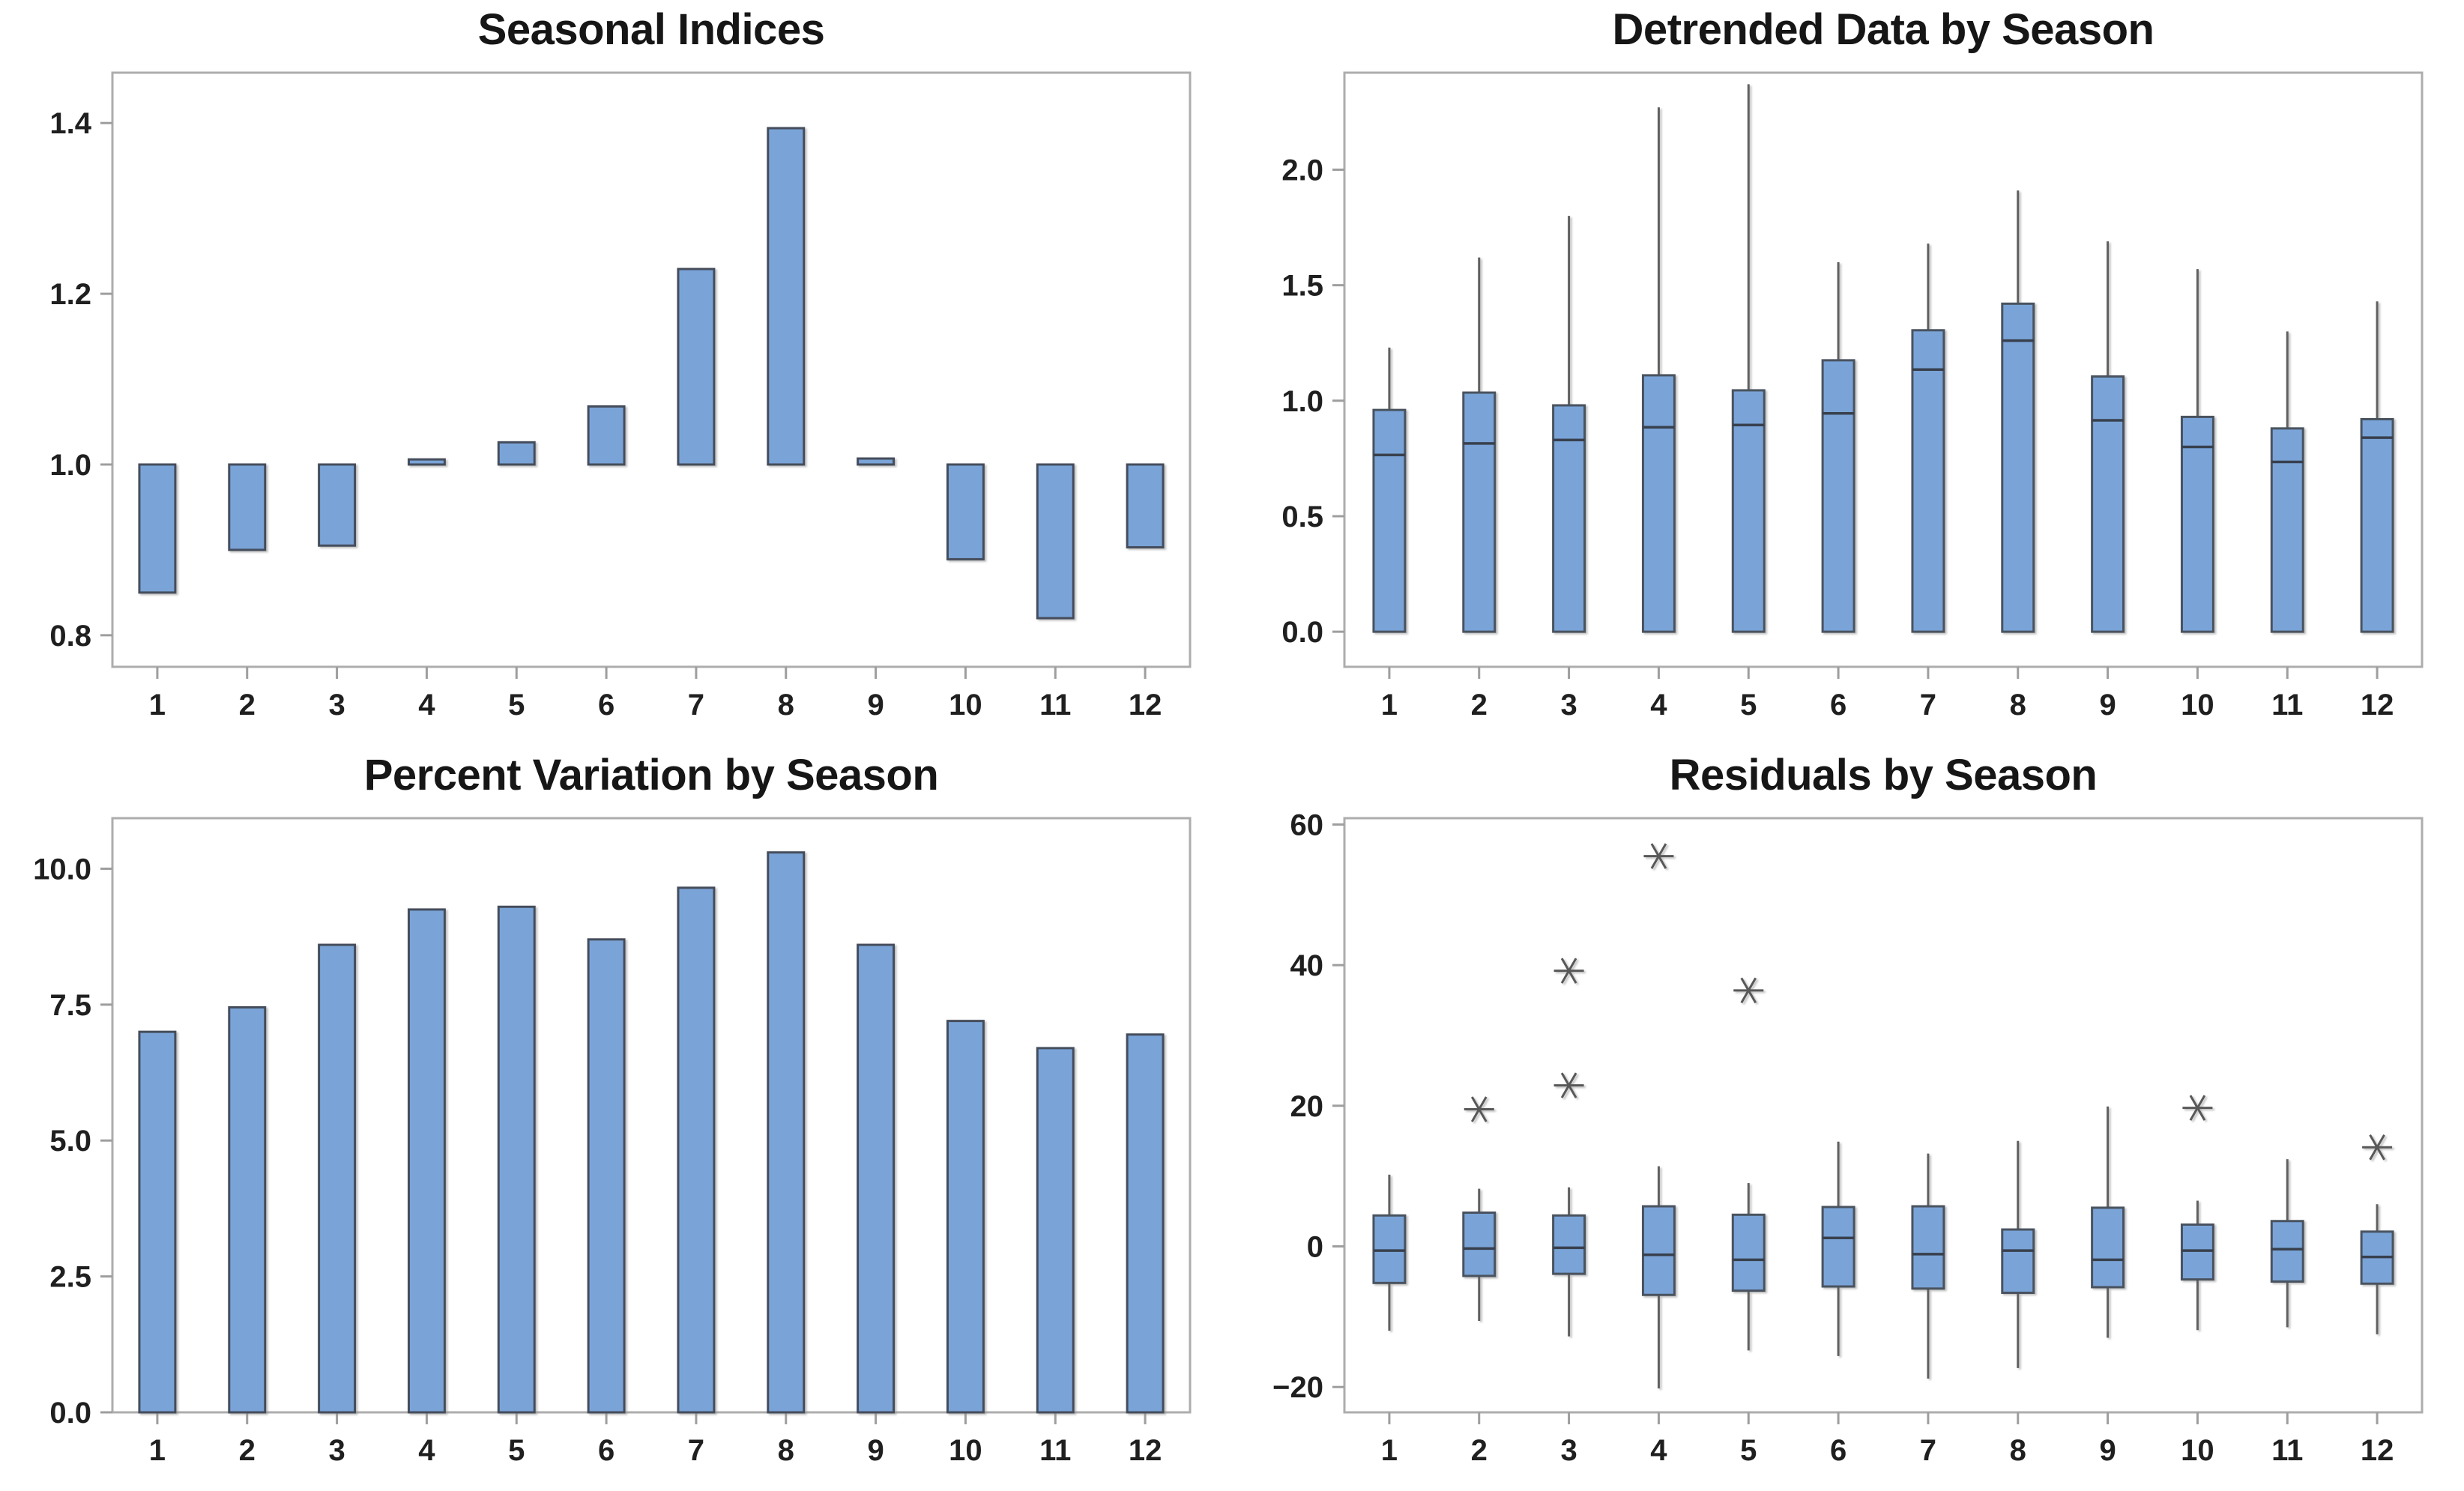  I want to click on y-axis: 0.8 1.0 1.2 1.4, so click(80, 380).